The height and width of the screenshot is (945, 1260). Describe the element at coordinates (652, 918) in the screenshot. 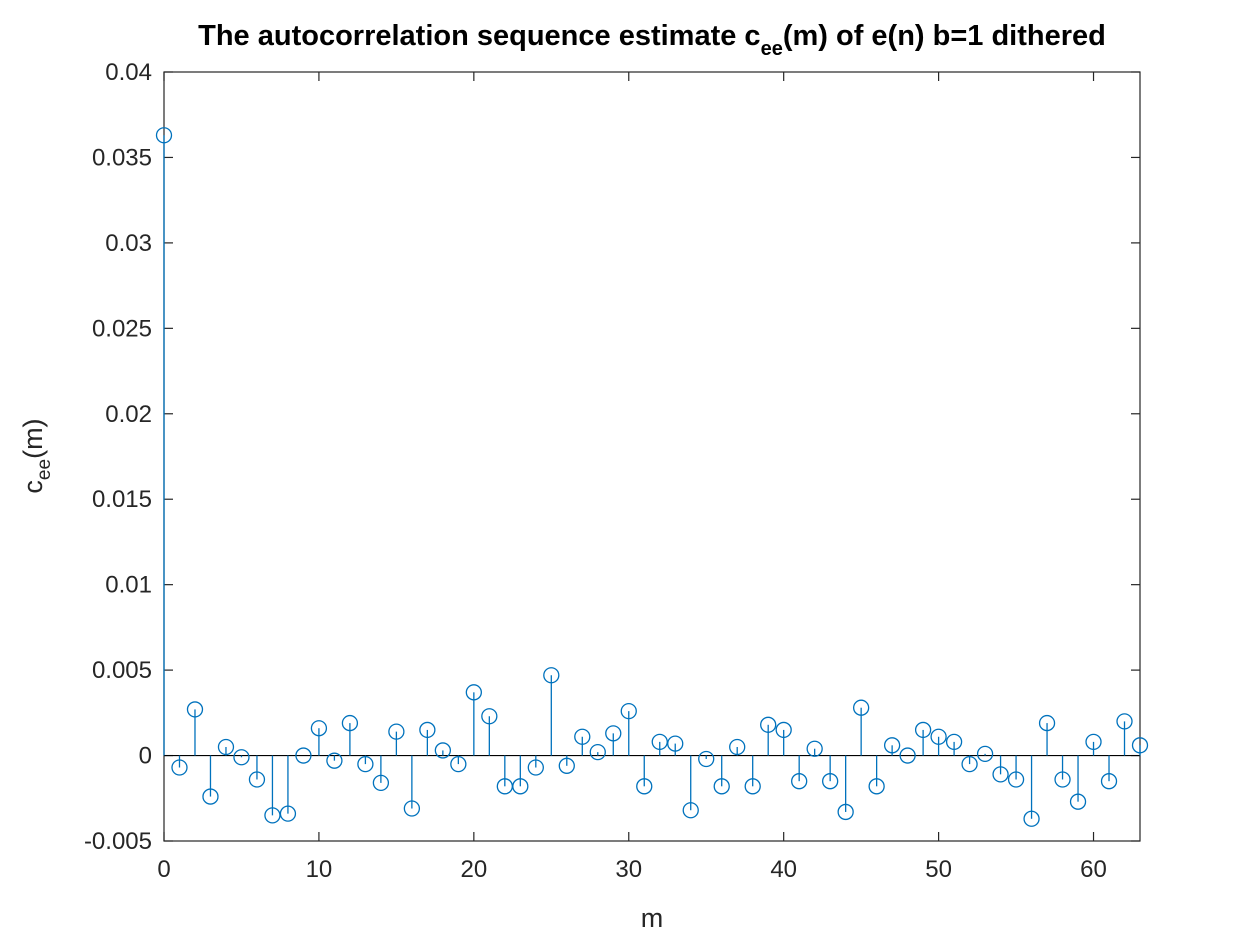

I see `x-axis-label: m` at that location.